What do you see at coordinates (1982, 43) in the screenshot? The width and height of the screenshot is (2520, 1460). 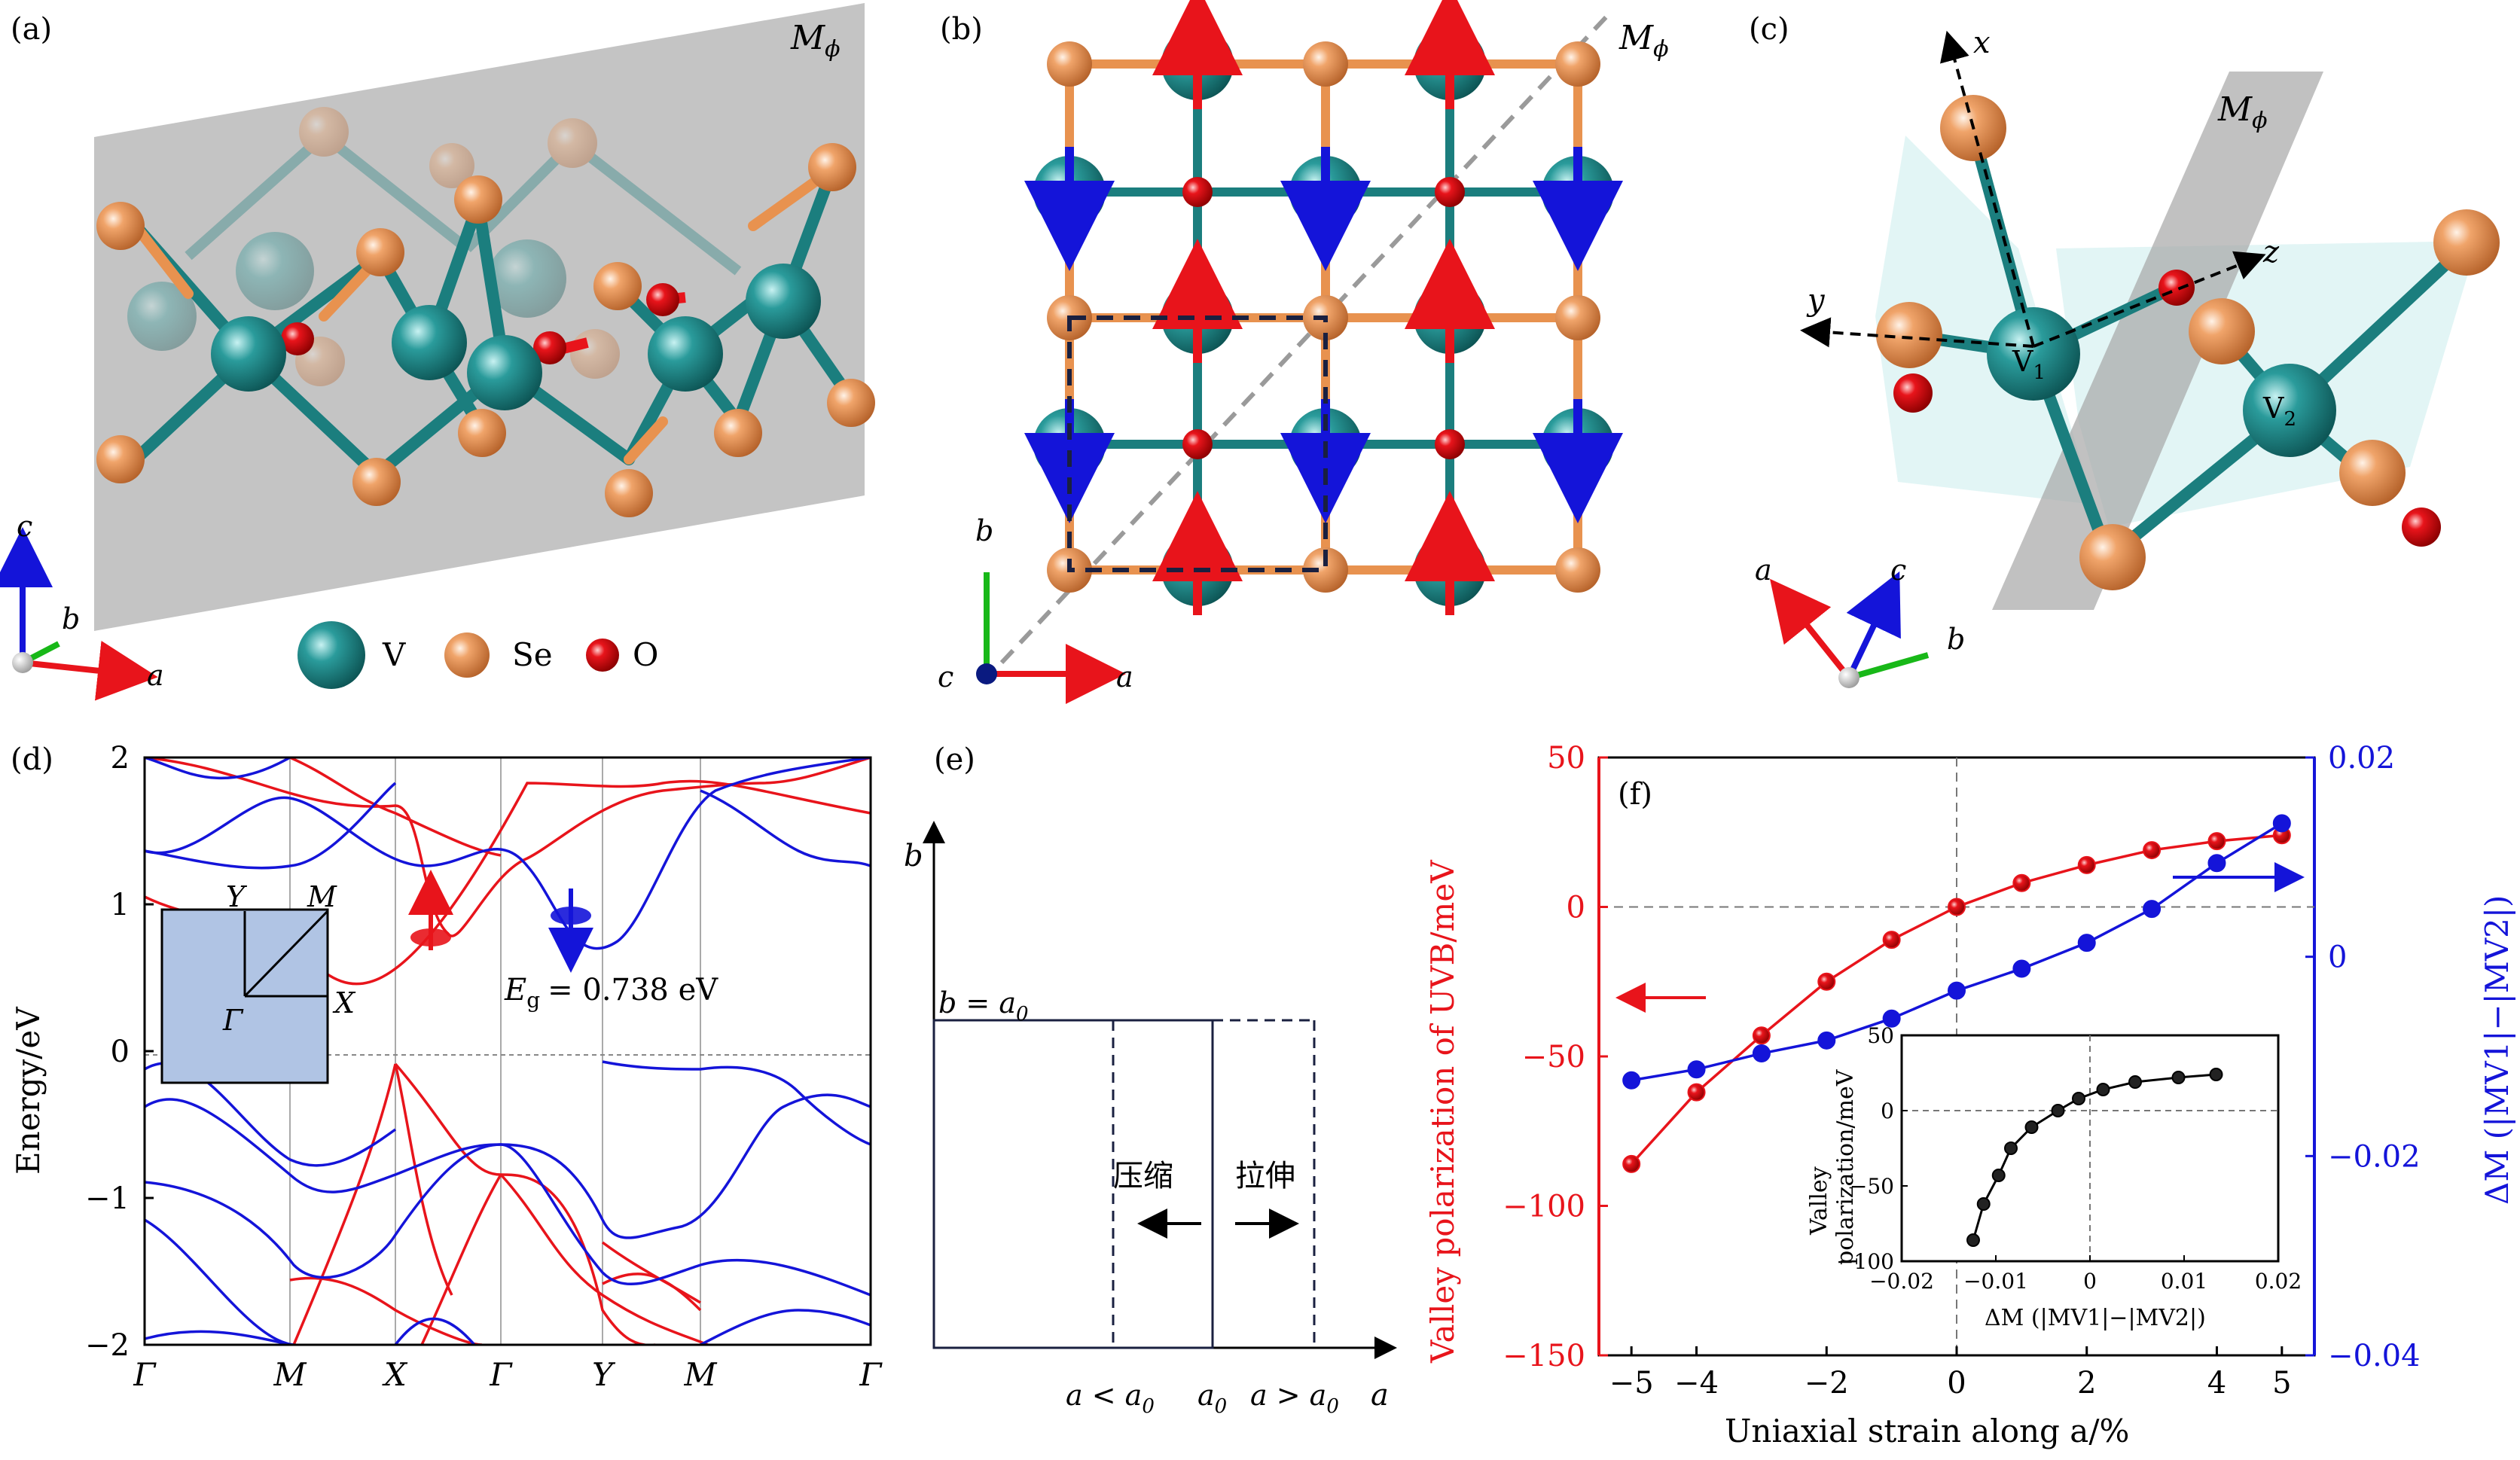 I see `svg-text: x` at bounding box center [1982, 43].